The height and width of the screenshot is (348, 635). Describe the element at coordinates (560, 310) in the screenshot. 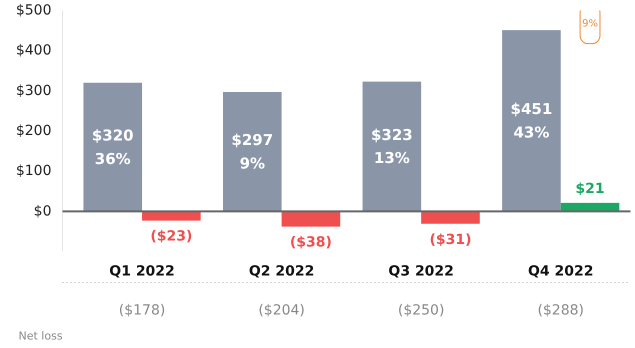

I see `text: ($288)` at that location.